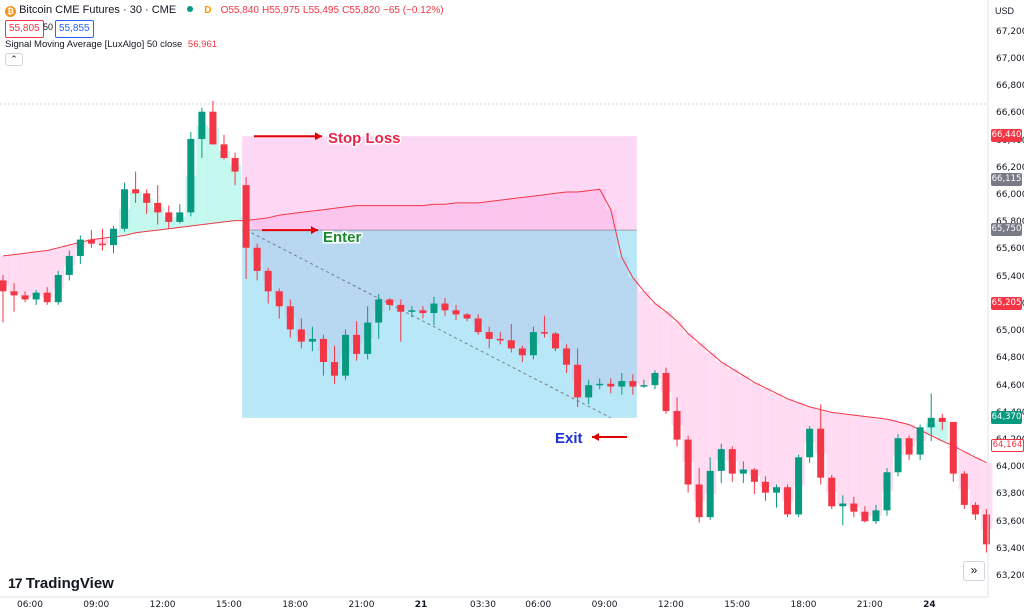  What do you see at coordinates (1006, 230) in the screenshot?
I see `price-tag-entry: 65,750` at bounding box center [1006, 230].